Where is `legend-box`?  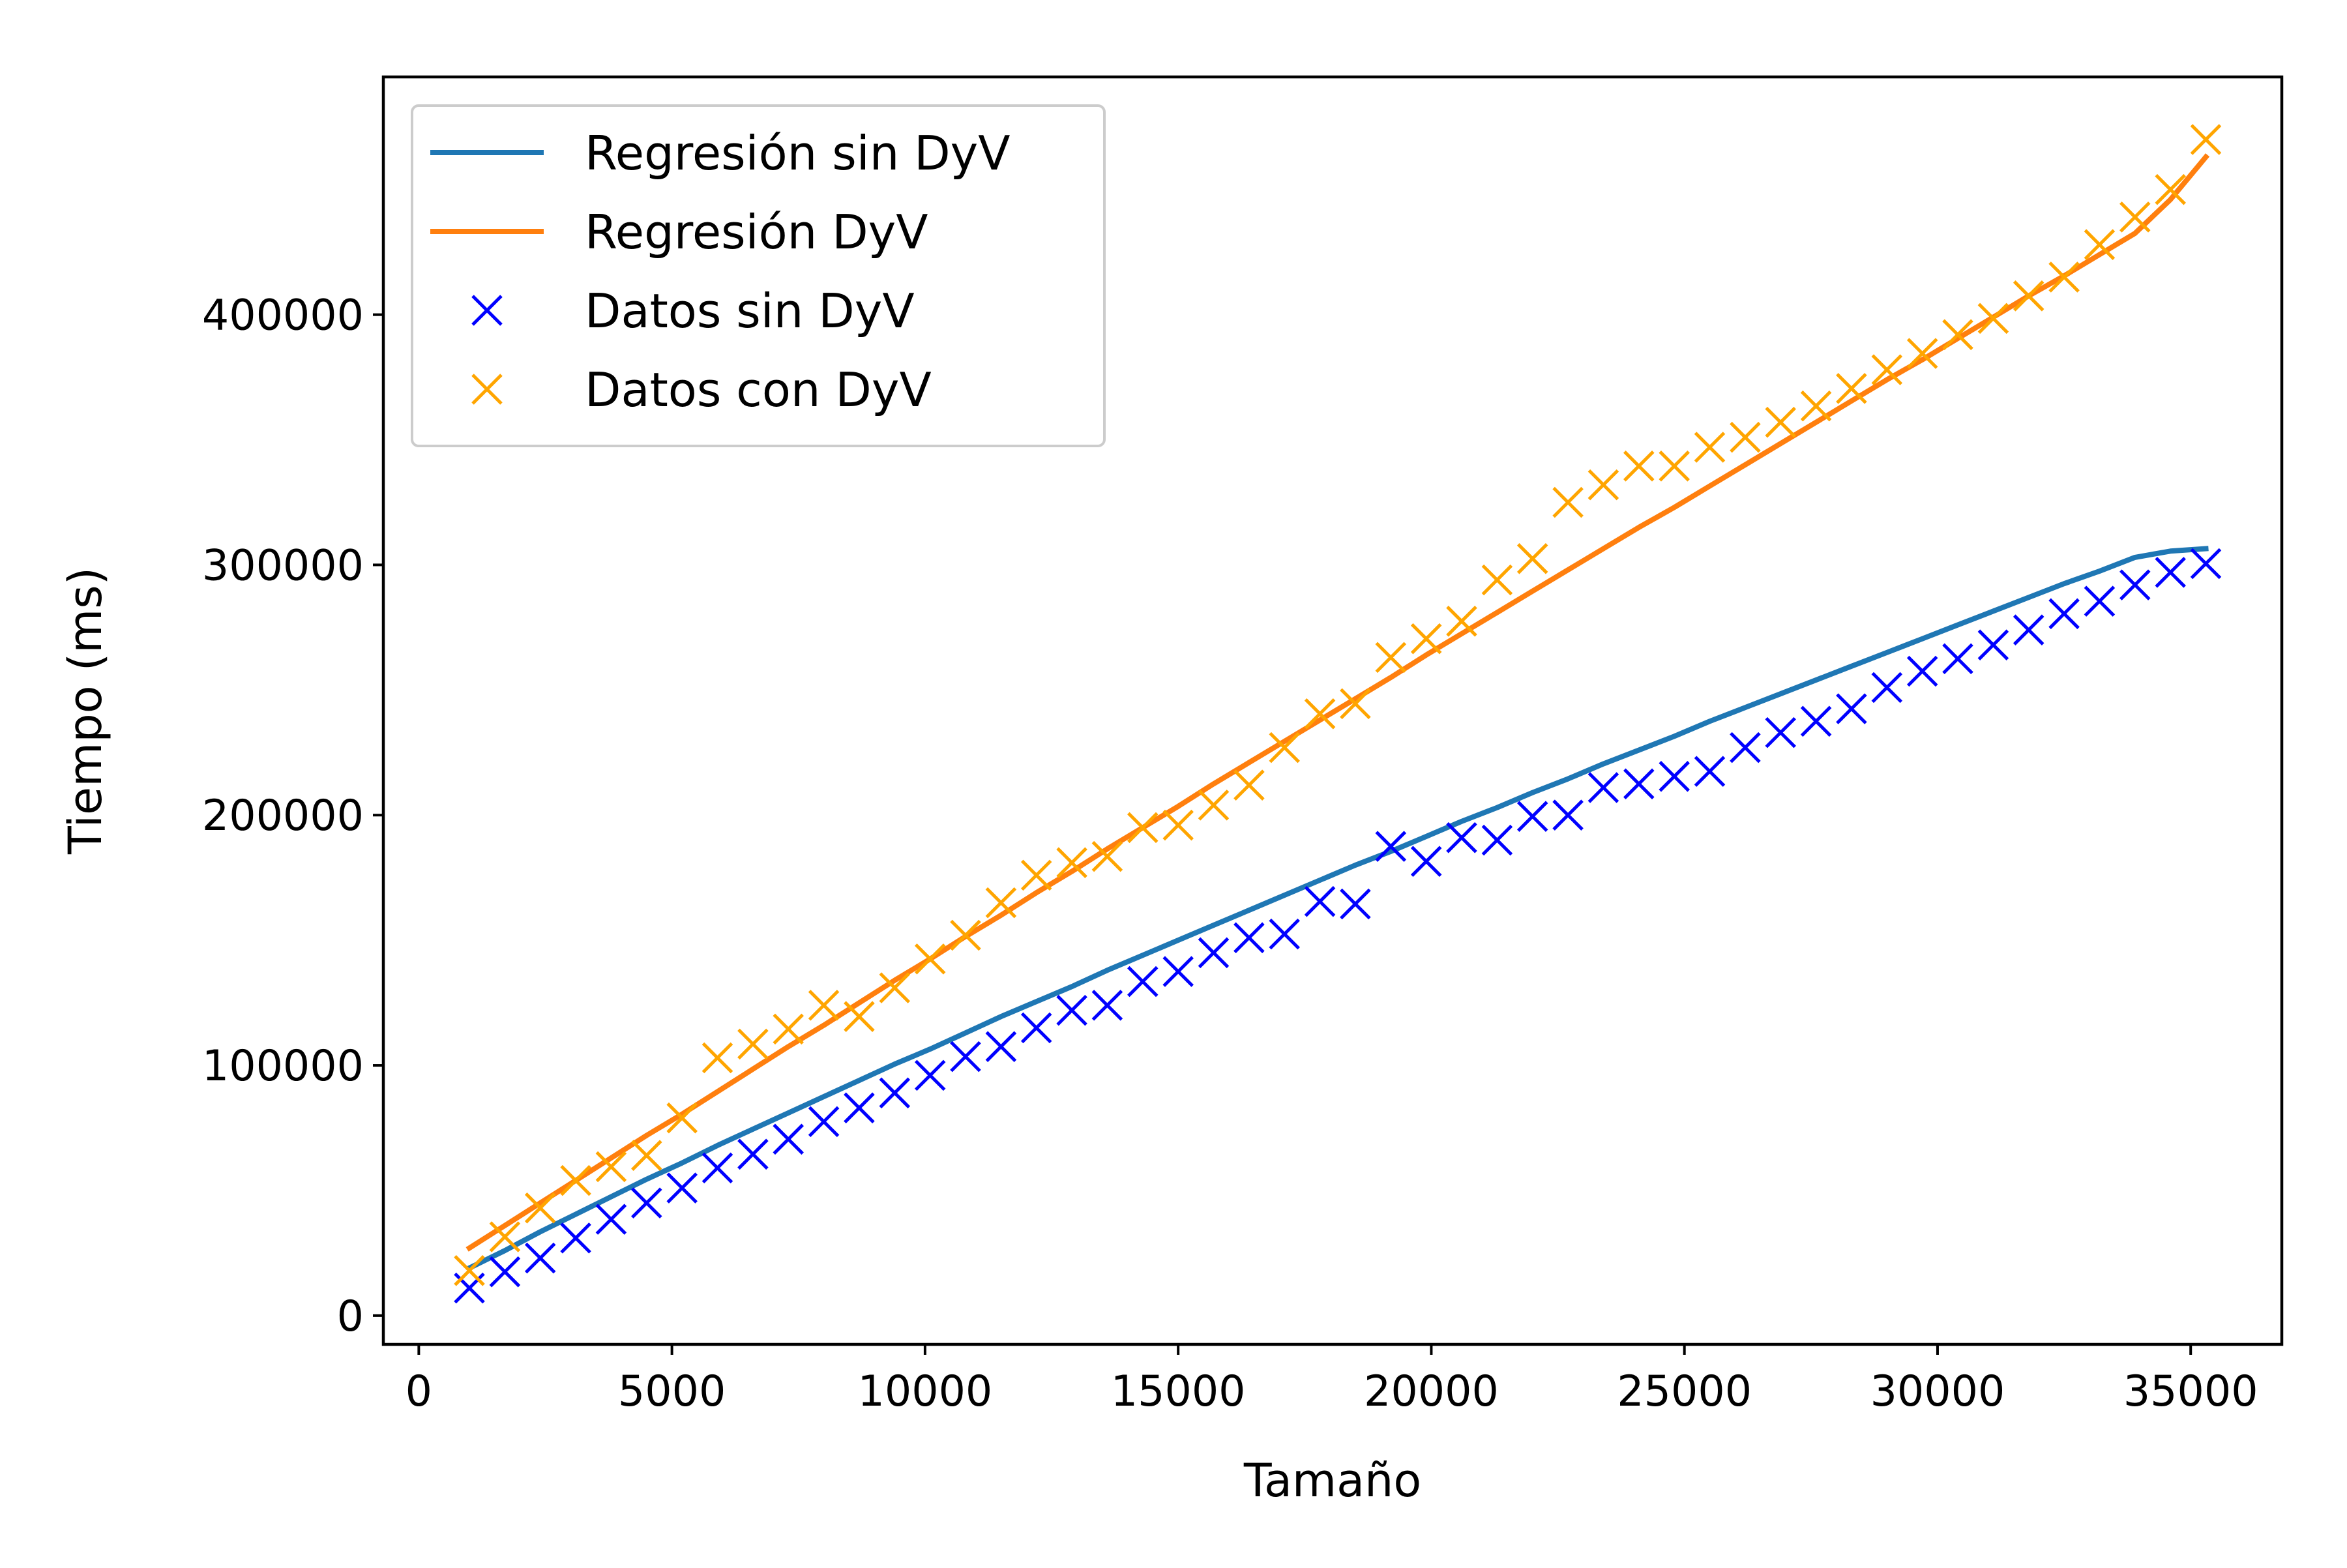
legend-box is located at coordinates (758, 275).